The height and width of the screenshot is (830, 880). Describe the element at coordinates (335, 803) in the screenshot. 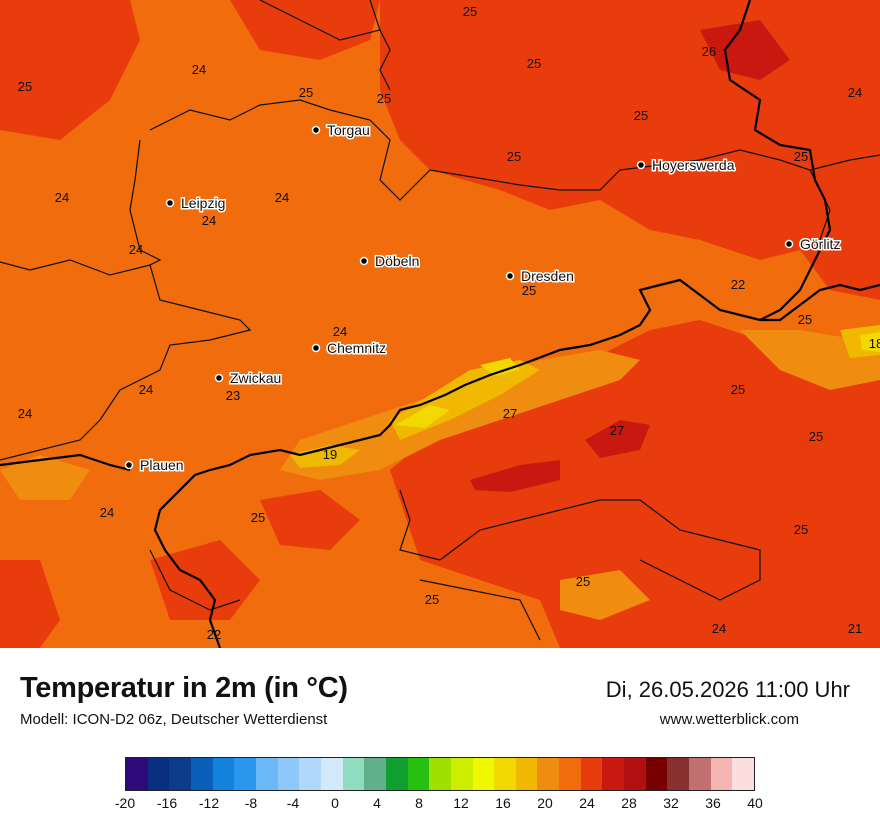

I see `color-scale-tick: 0` at that location.